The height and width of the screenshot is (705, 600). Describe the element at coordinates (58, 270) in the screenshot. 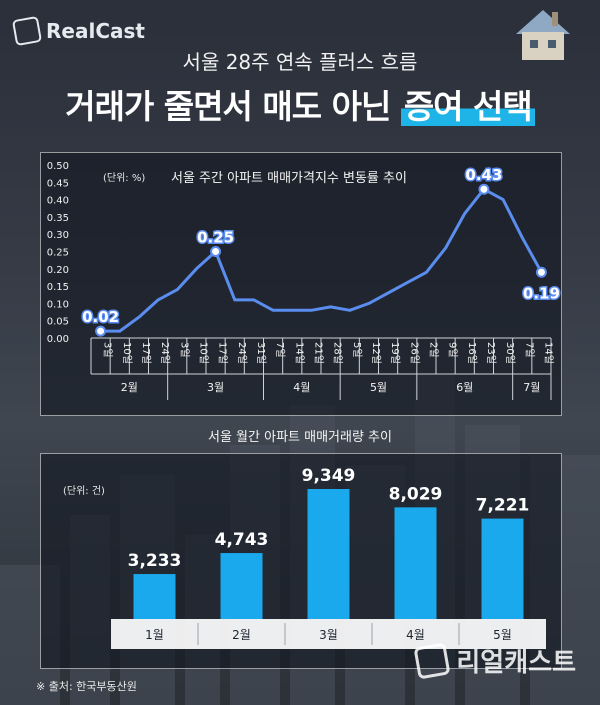

I see `y-tick-label: 0.20` at that location.